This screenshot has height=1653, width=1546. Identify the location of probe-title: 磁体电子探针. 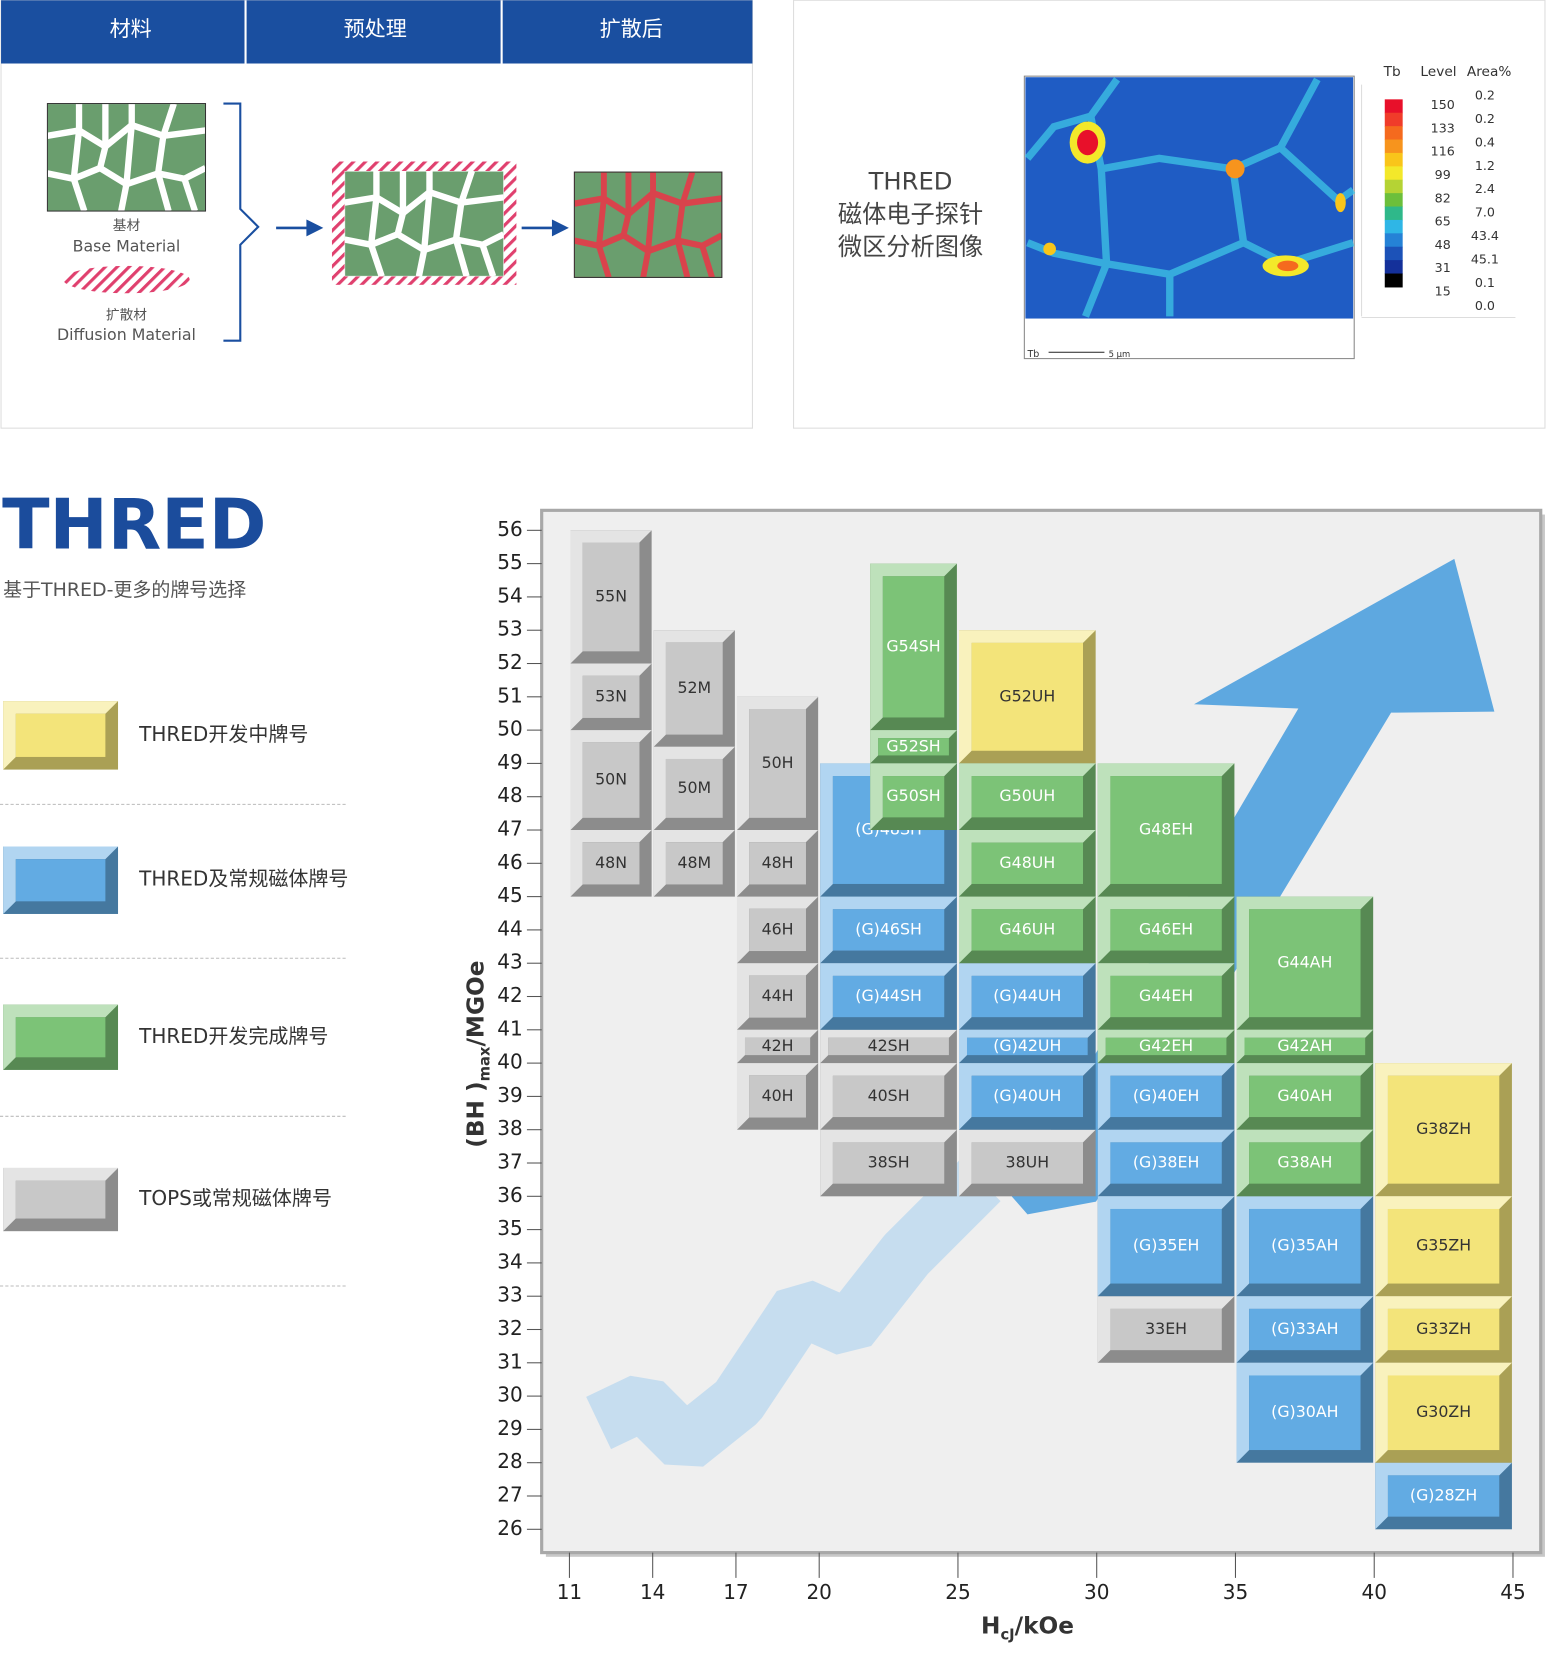
(910, 214).